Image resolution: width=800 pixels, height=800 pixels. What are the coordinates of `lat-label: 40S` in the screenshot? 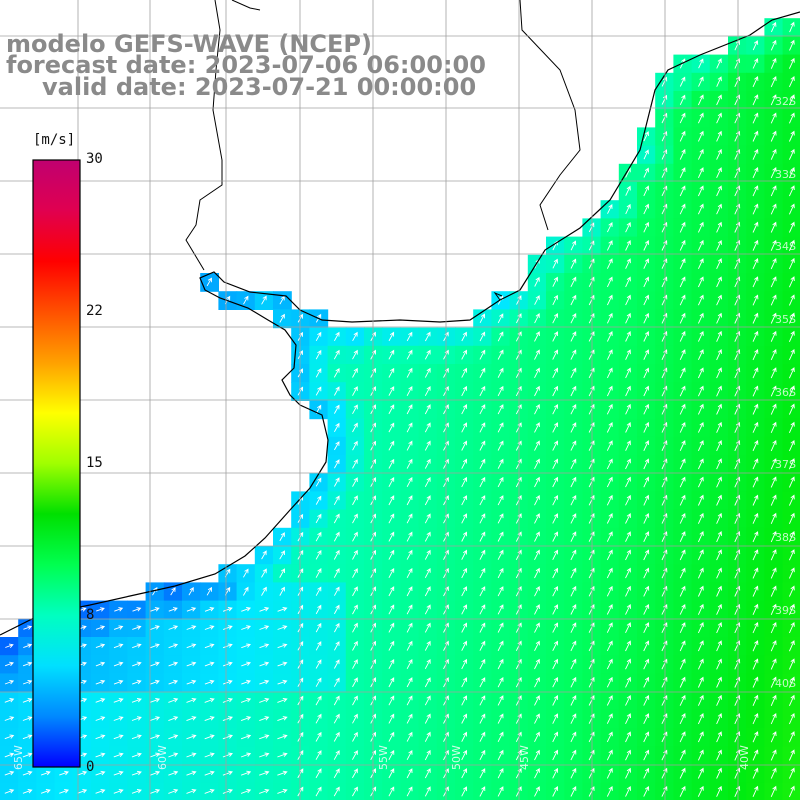 It's located at (785, 683).